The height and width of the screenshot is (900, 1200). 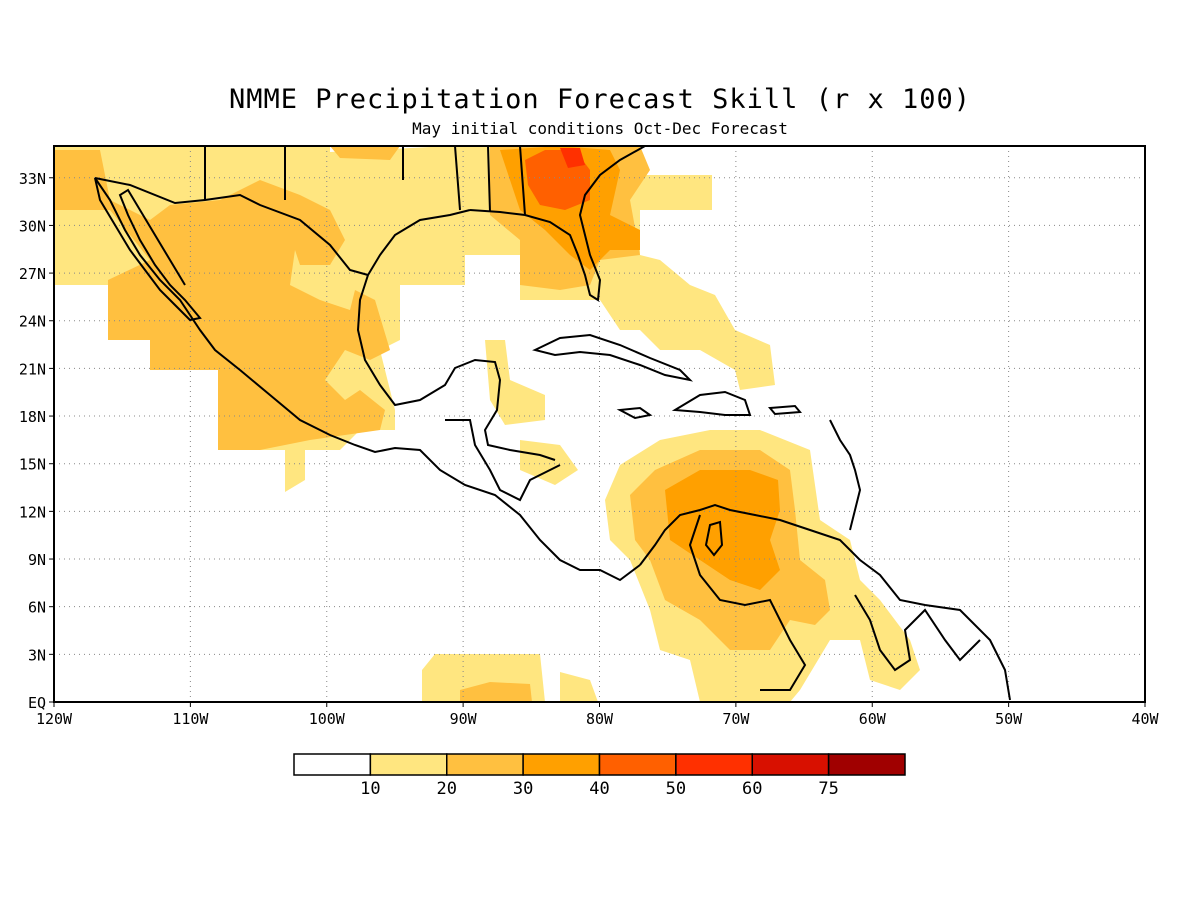 What do you see at coordinates (456, 335) in the screenshot?
I see `gulf-coast` at bounding box center [456, 335].